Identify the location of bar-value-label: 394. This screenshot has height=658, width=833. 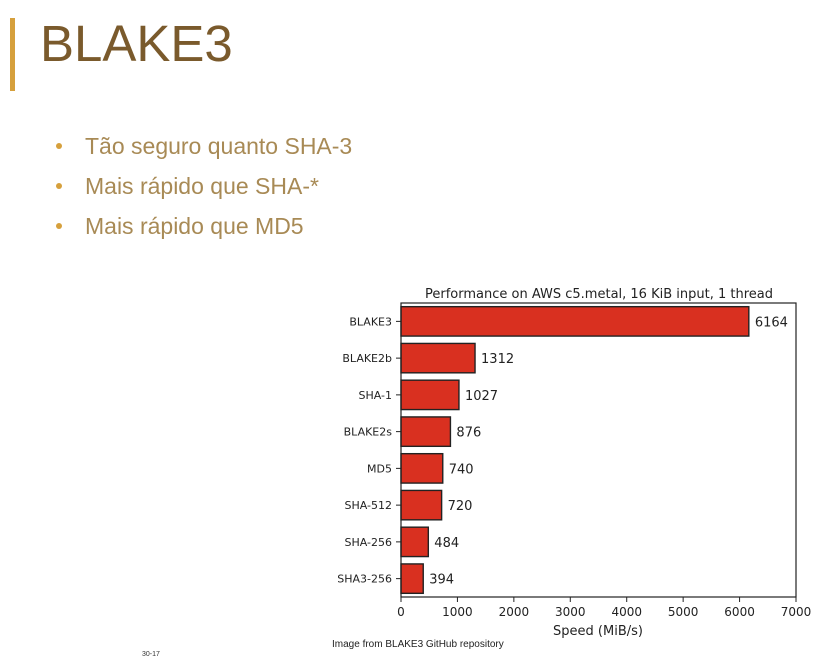
(441, 580).